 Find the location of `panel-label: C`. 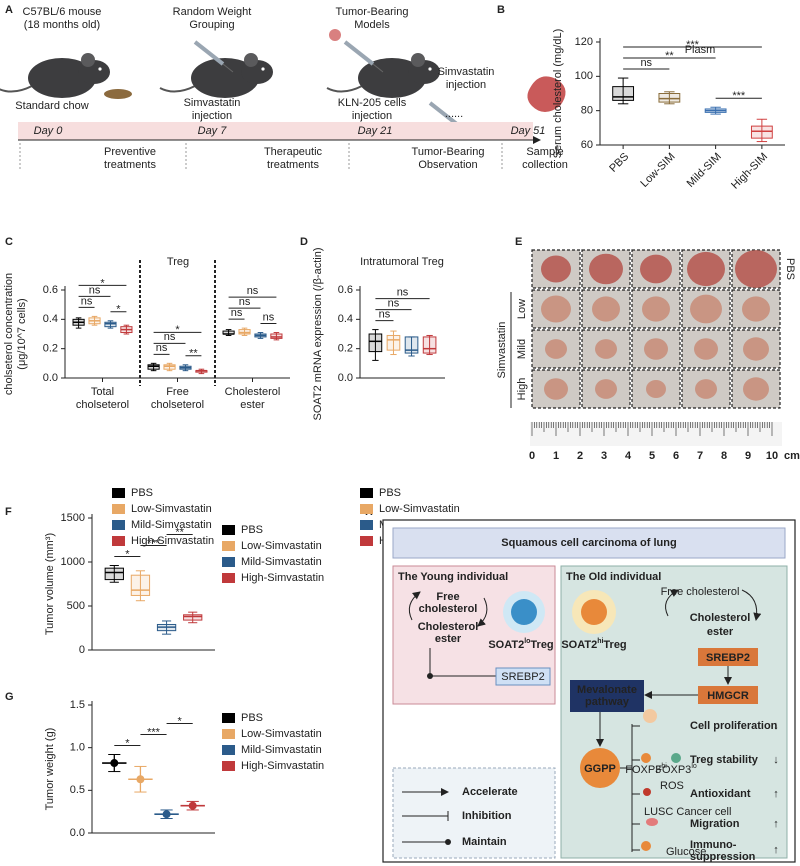

panel-label: C is located at coordinates (9, 242).